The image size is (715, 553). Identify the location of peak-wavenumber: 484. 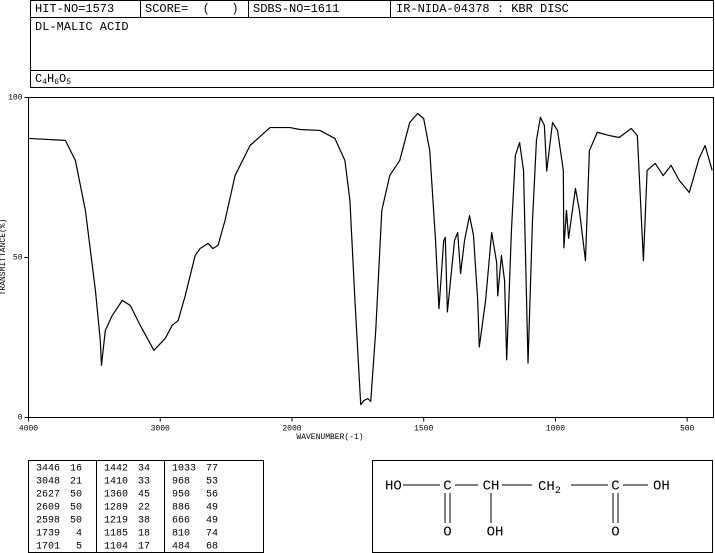
(181, 547).